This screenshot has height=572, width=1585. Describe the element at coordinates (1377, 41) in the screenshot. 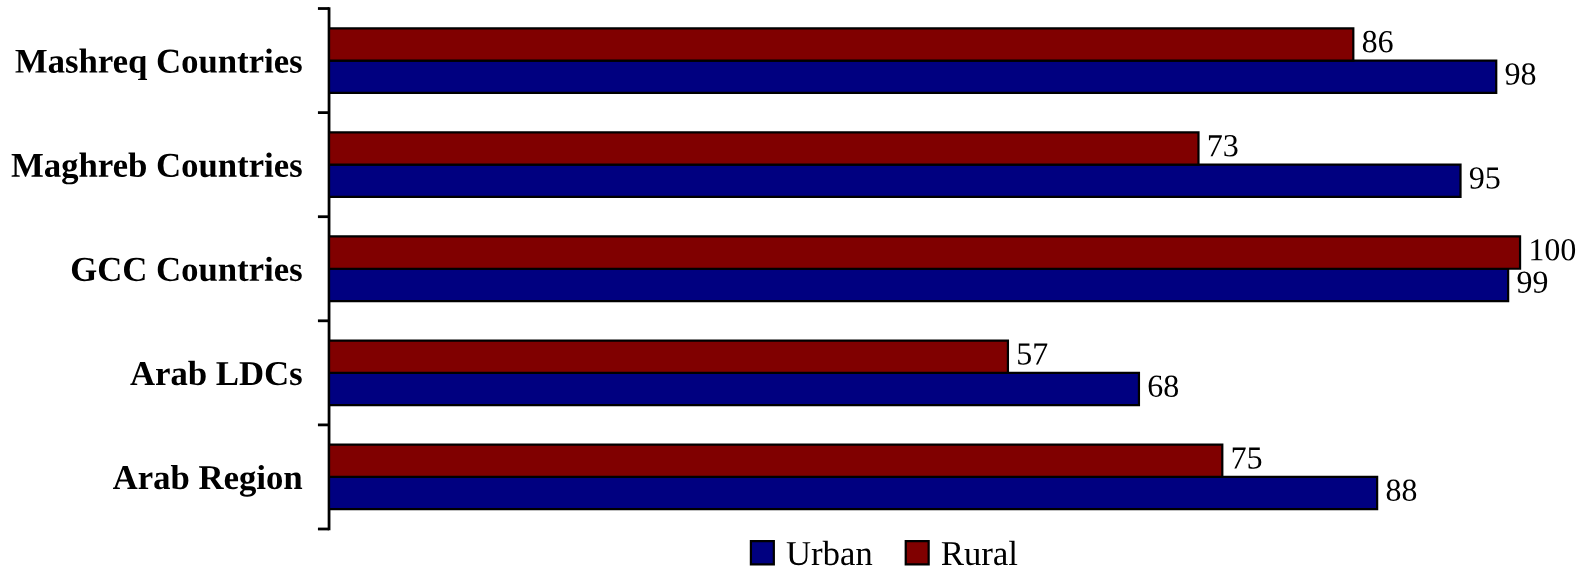

I see `data-label: 86` at that location.